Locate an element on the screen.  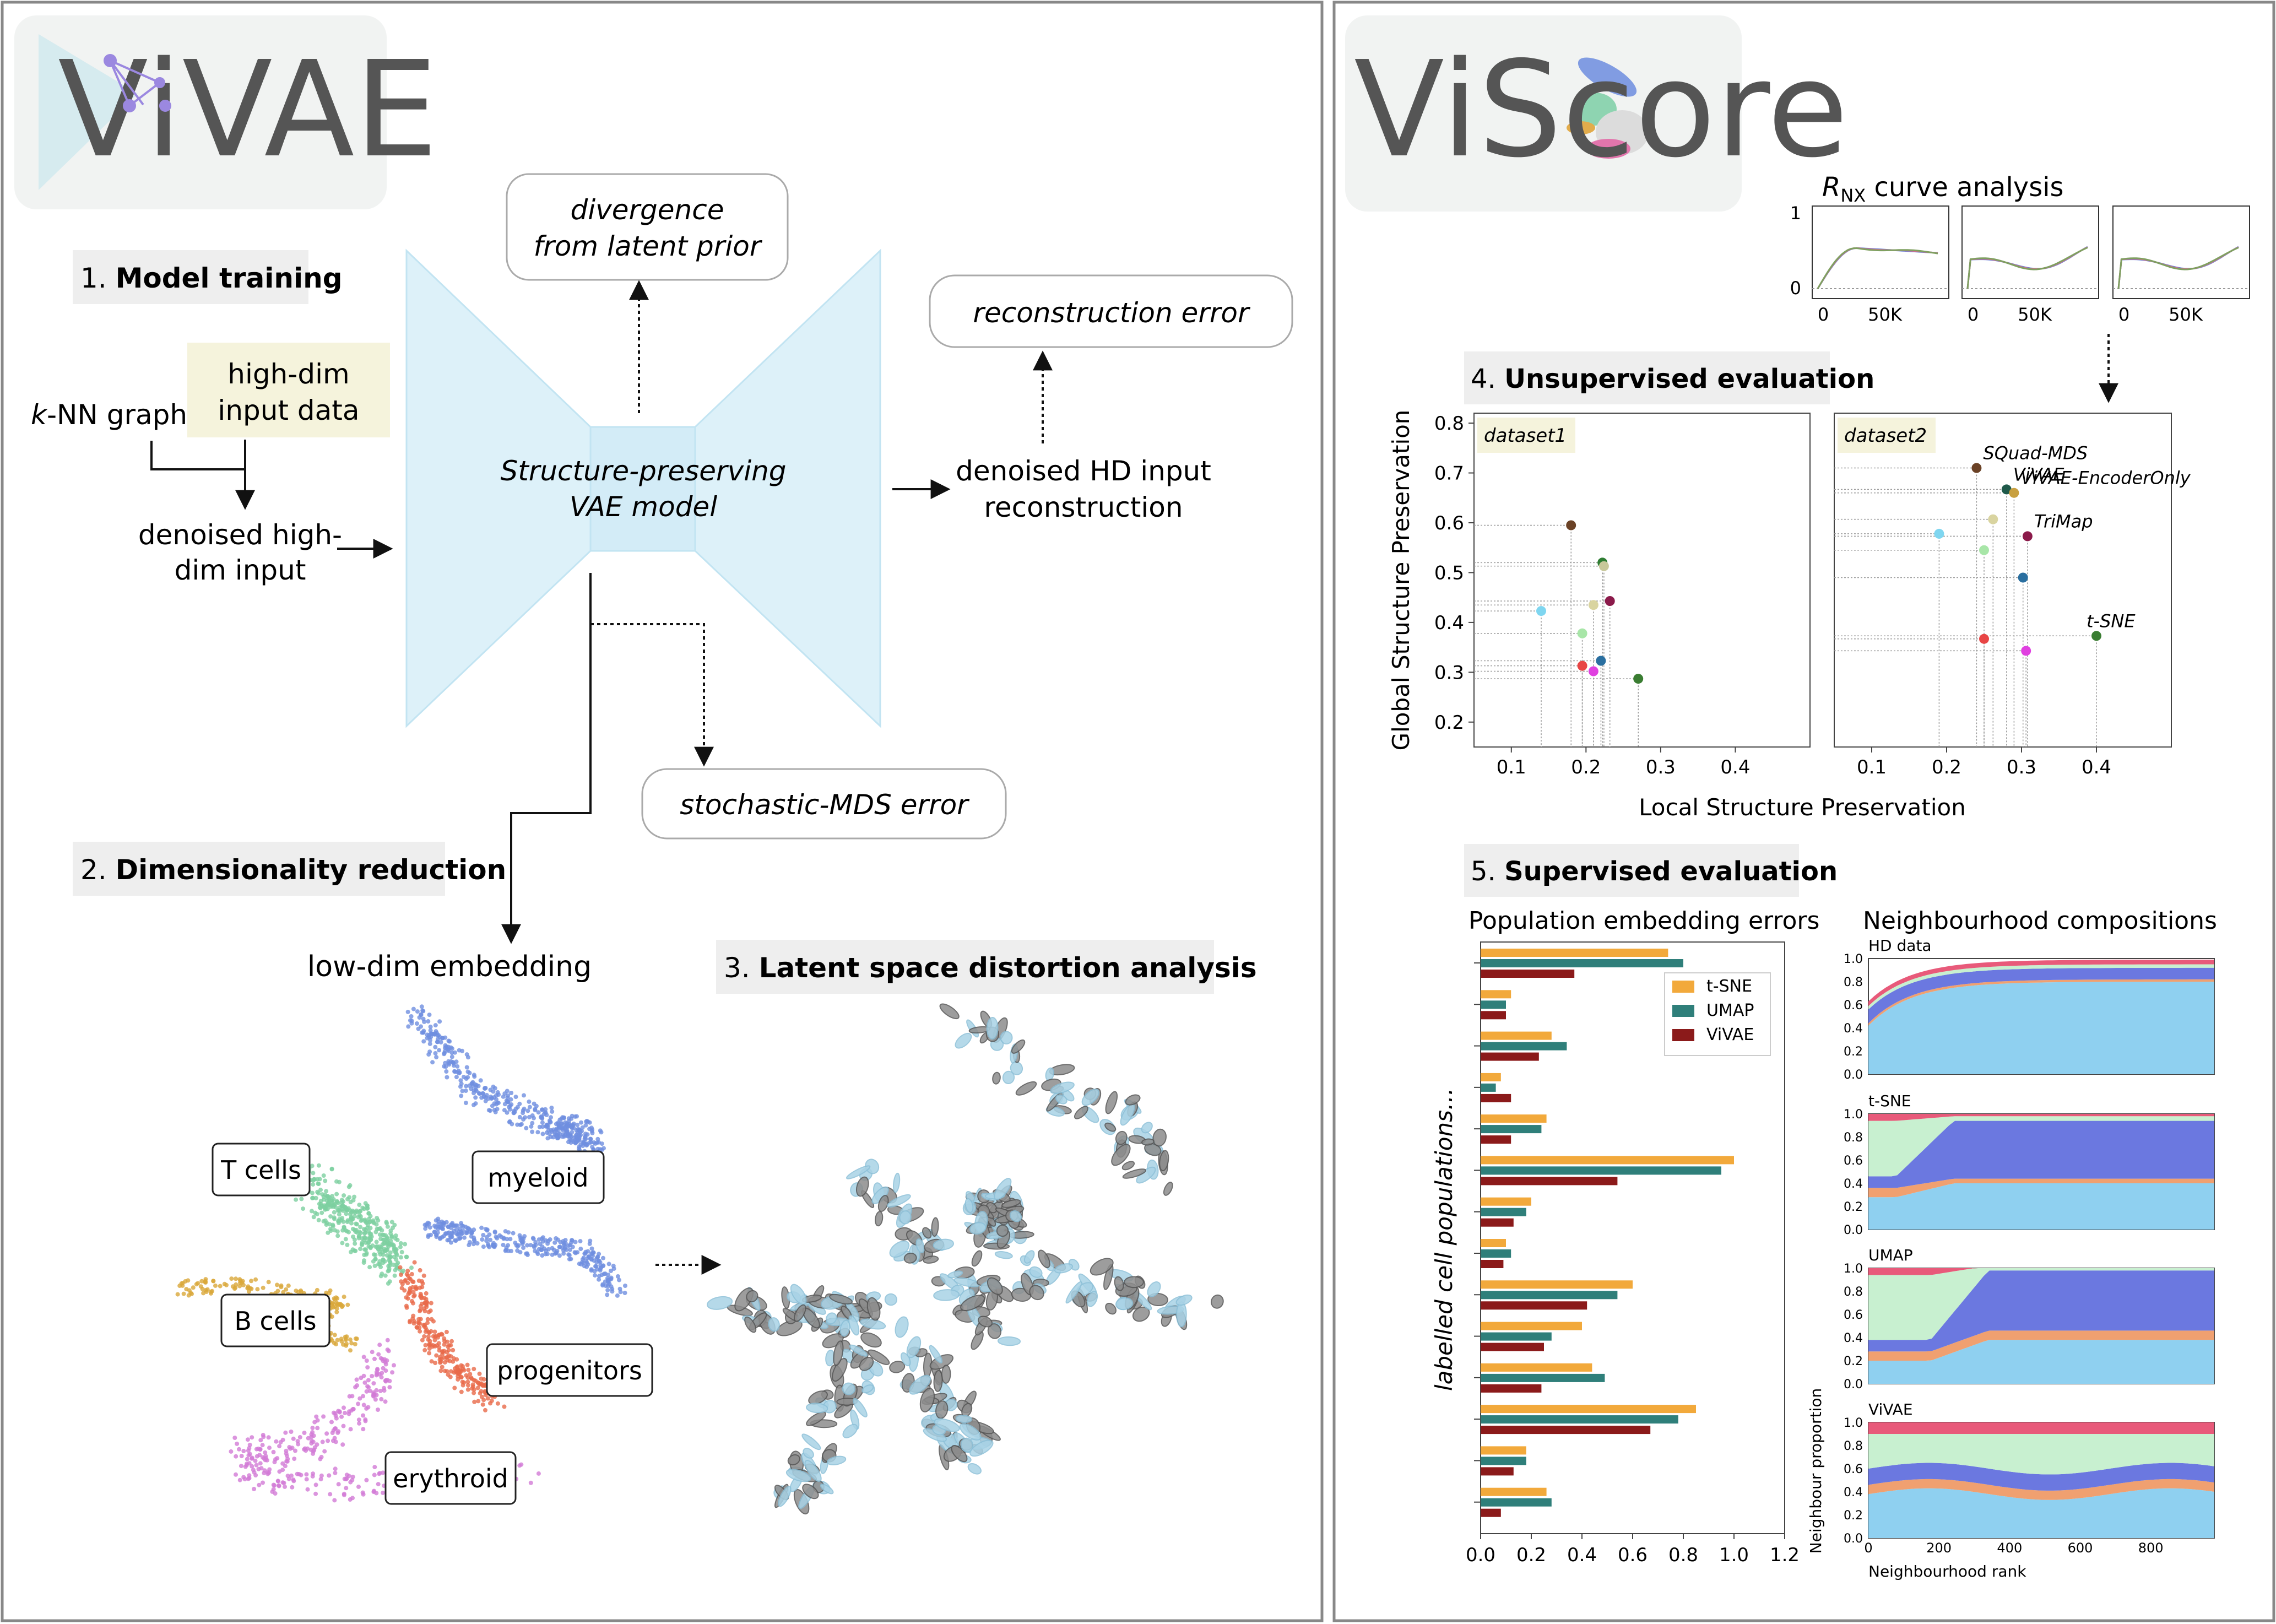
label-progenitors: progenitors is located at coordinates (570, 1370).